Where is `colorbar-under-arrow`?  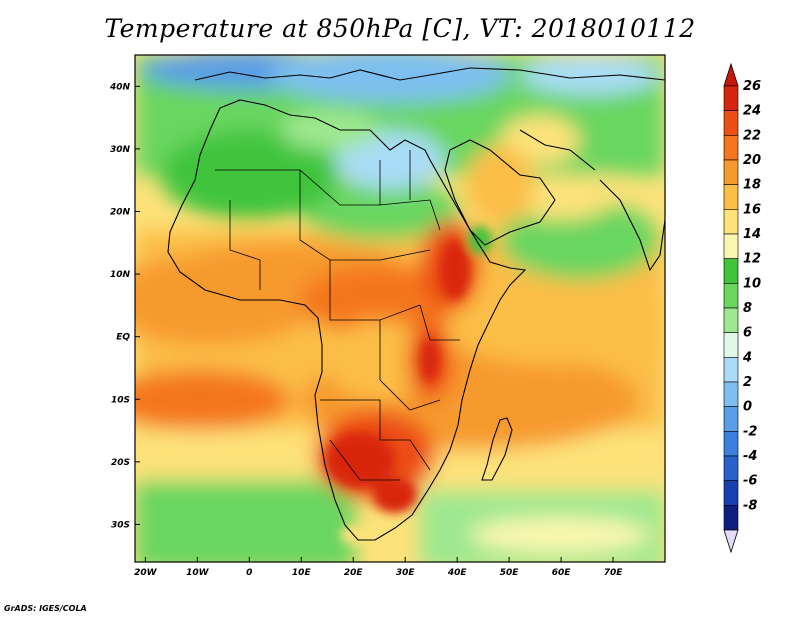 colorbar-under-arrow is located at coordinates (731, 541).